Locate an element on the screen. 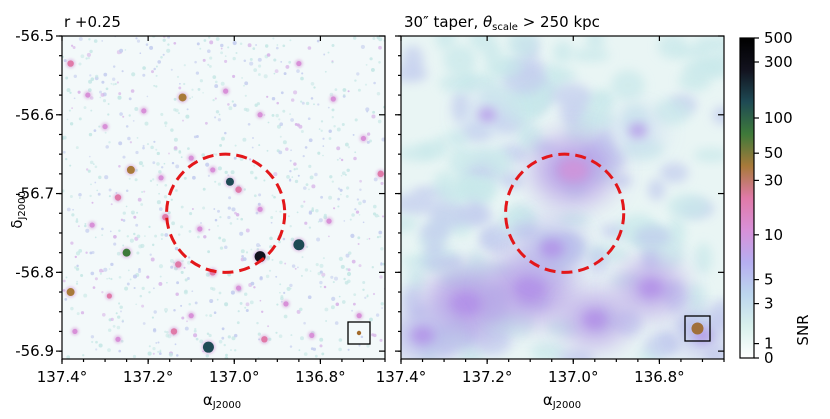 This screenshot has width=830, height=419. x-tick-label: 137.4° is located at coordinates (401, 377).